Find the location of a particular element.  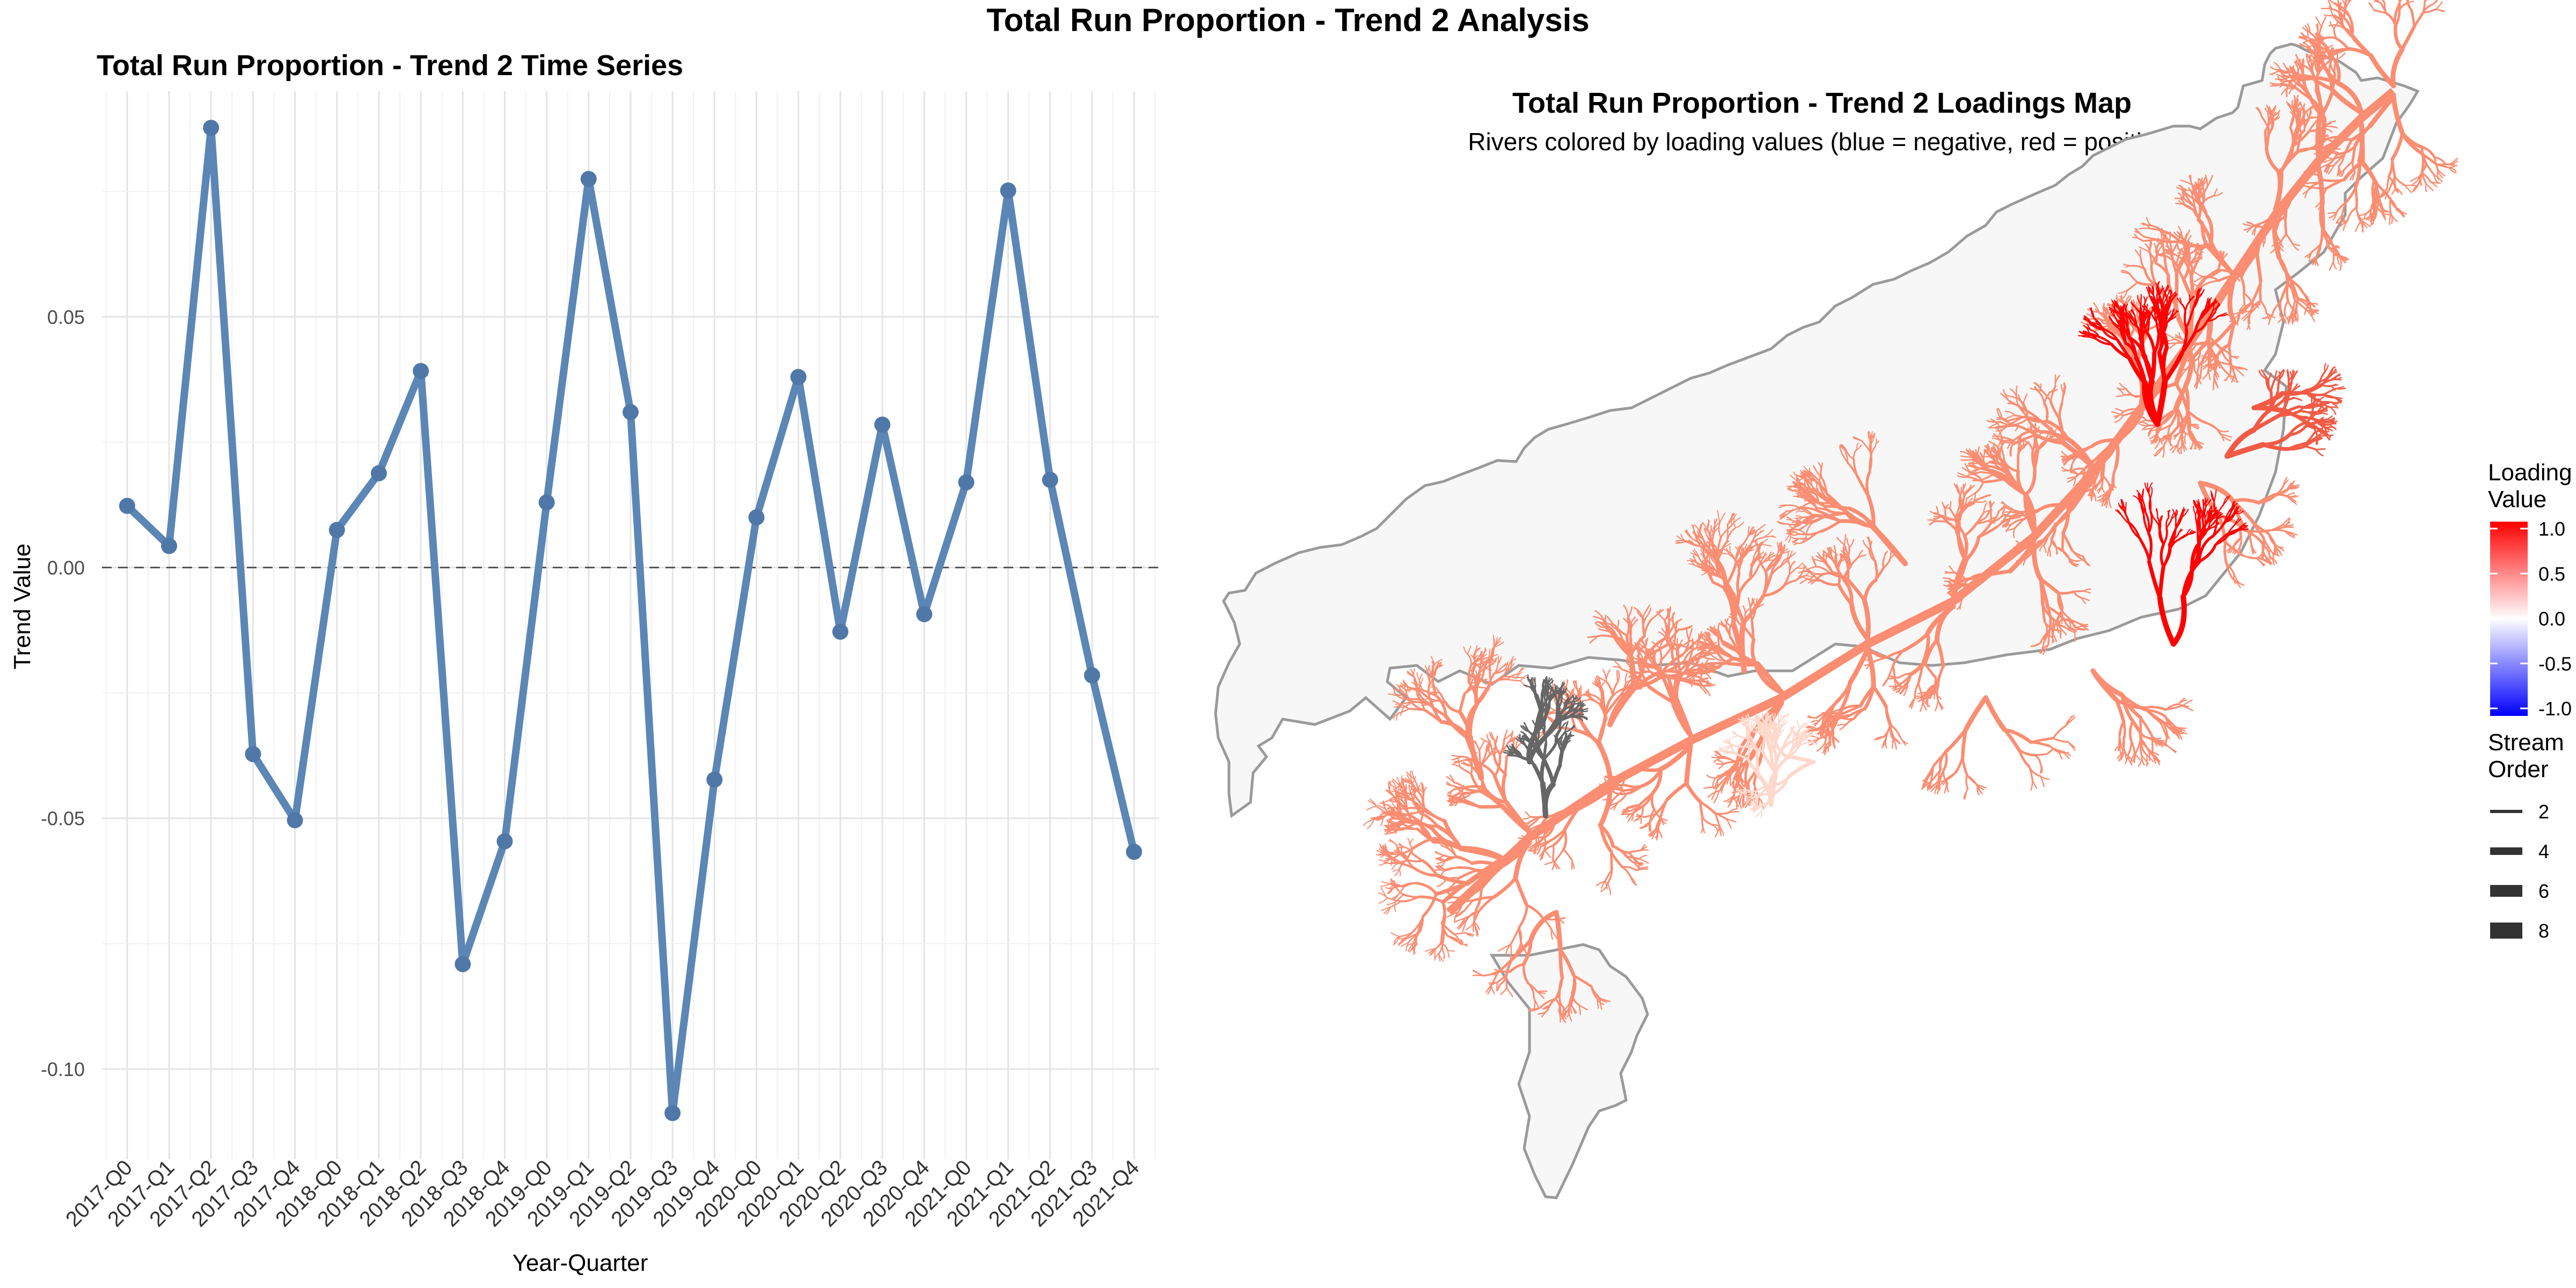

y-tick-label: -0.05 is located at coordinates (63, 819).